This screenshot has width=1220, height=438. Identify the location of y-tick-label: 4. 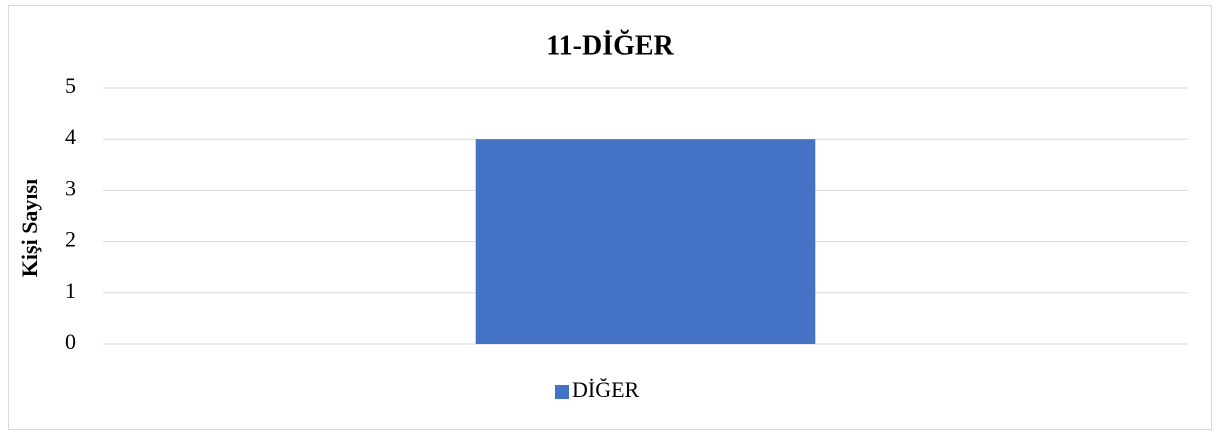
(70, 136).